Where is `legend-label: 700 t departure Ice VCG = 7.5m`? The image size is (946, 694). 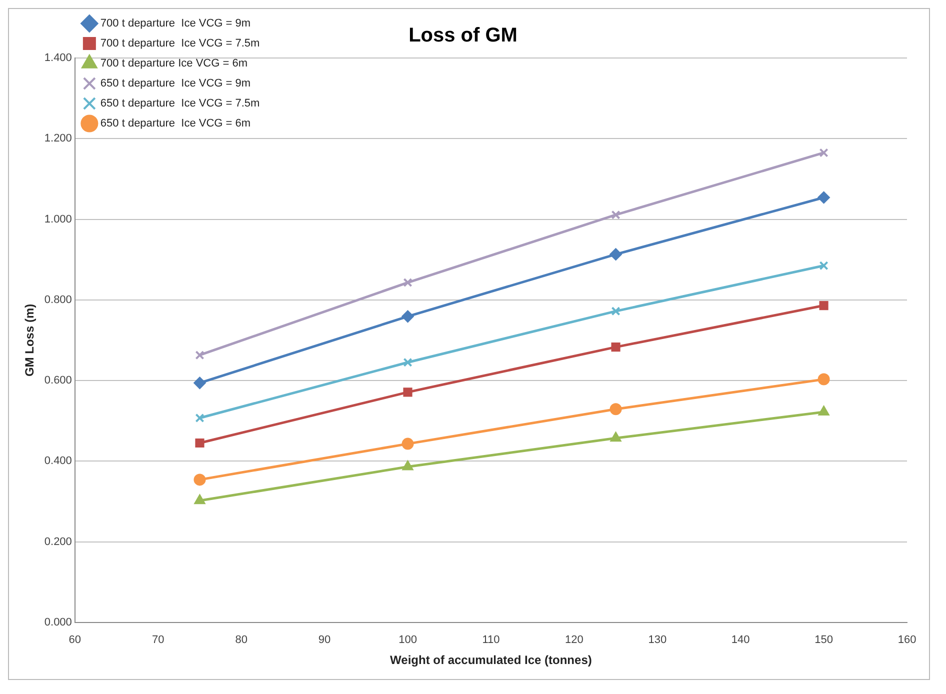
legend-label: 700 t departure Ice VCG = 7.5m is located at coordinates (180, 44).